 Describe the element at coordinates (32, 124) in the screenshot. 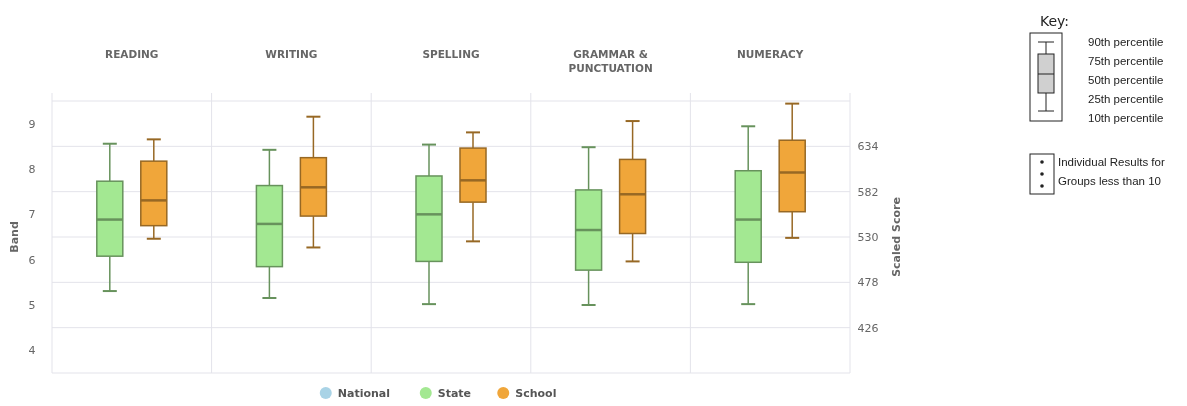

I see `y-tick-label: 9` at that location.